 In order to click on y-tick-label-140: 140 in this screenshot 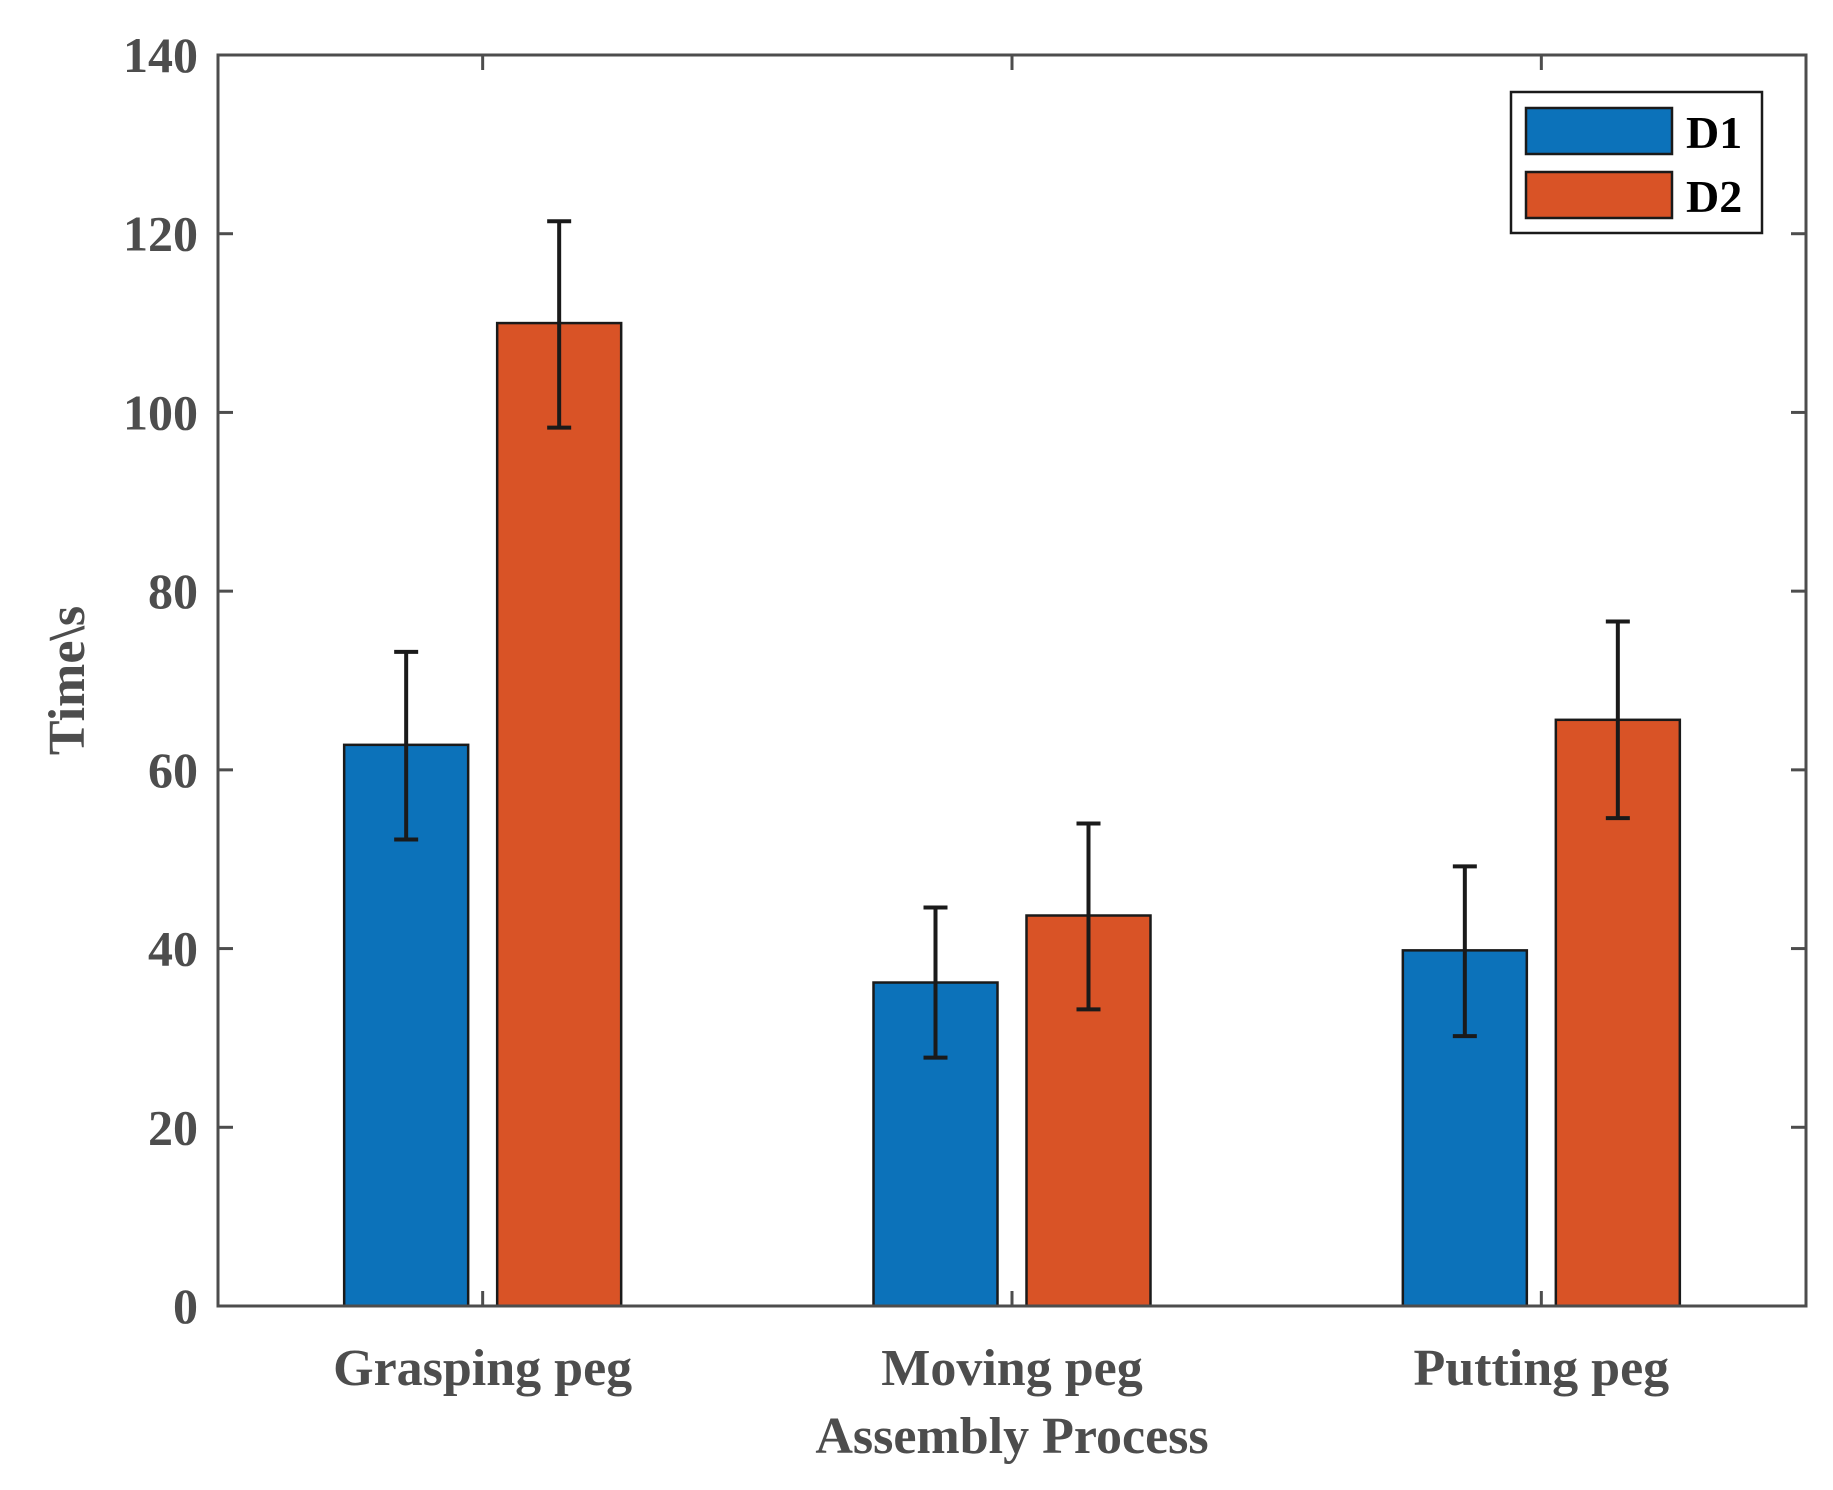, I will do `click(160, 55)`.